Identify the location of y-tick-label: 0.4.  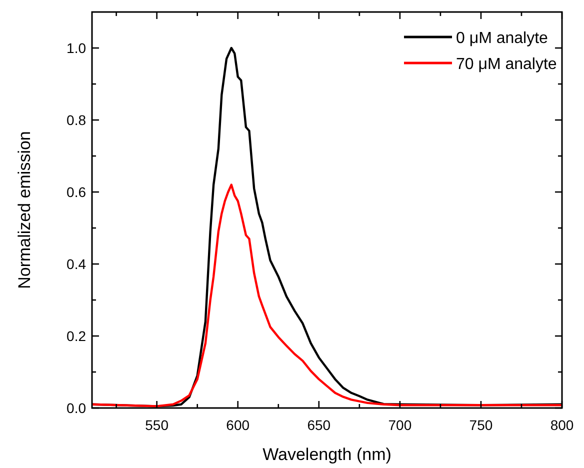
(76, 264).